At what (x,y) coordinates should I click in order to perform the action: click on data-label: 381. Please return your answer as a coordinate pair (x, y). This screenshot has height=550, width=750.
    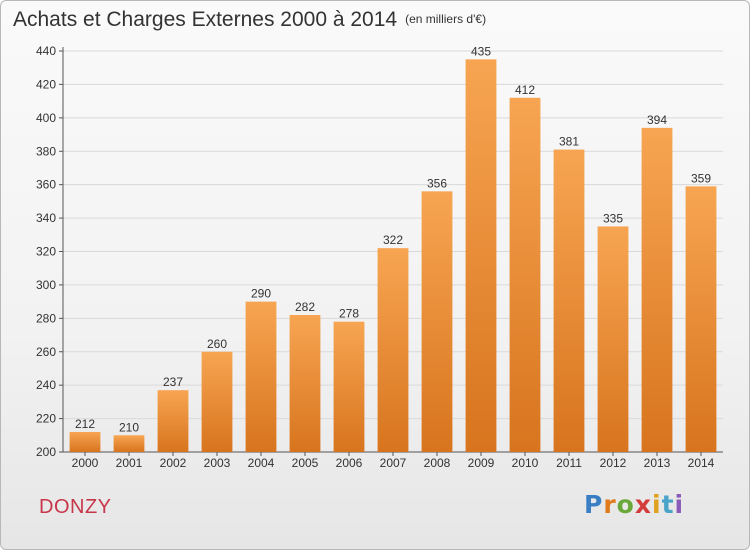
    Looking at the image, I should click on (569, 142).